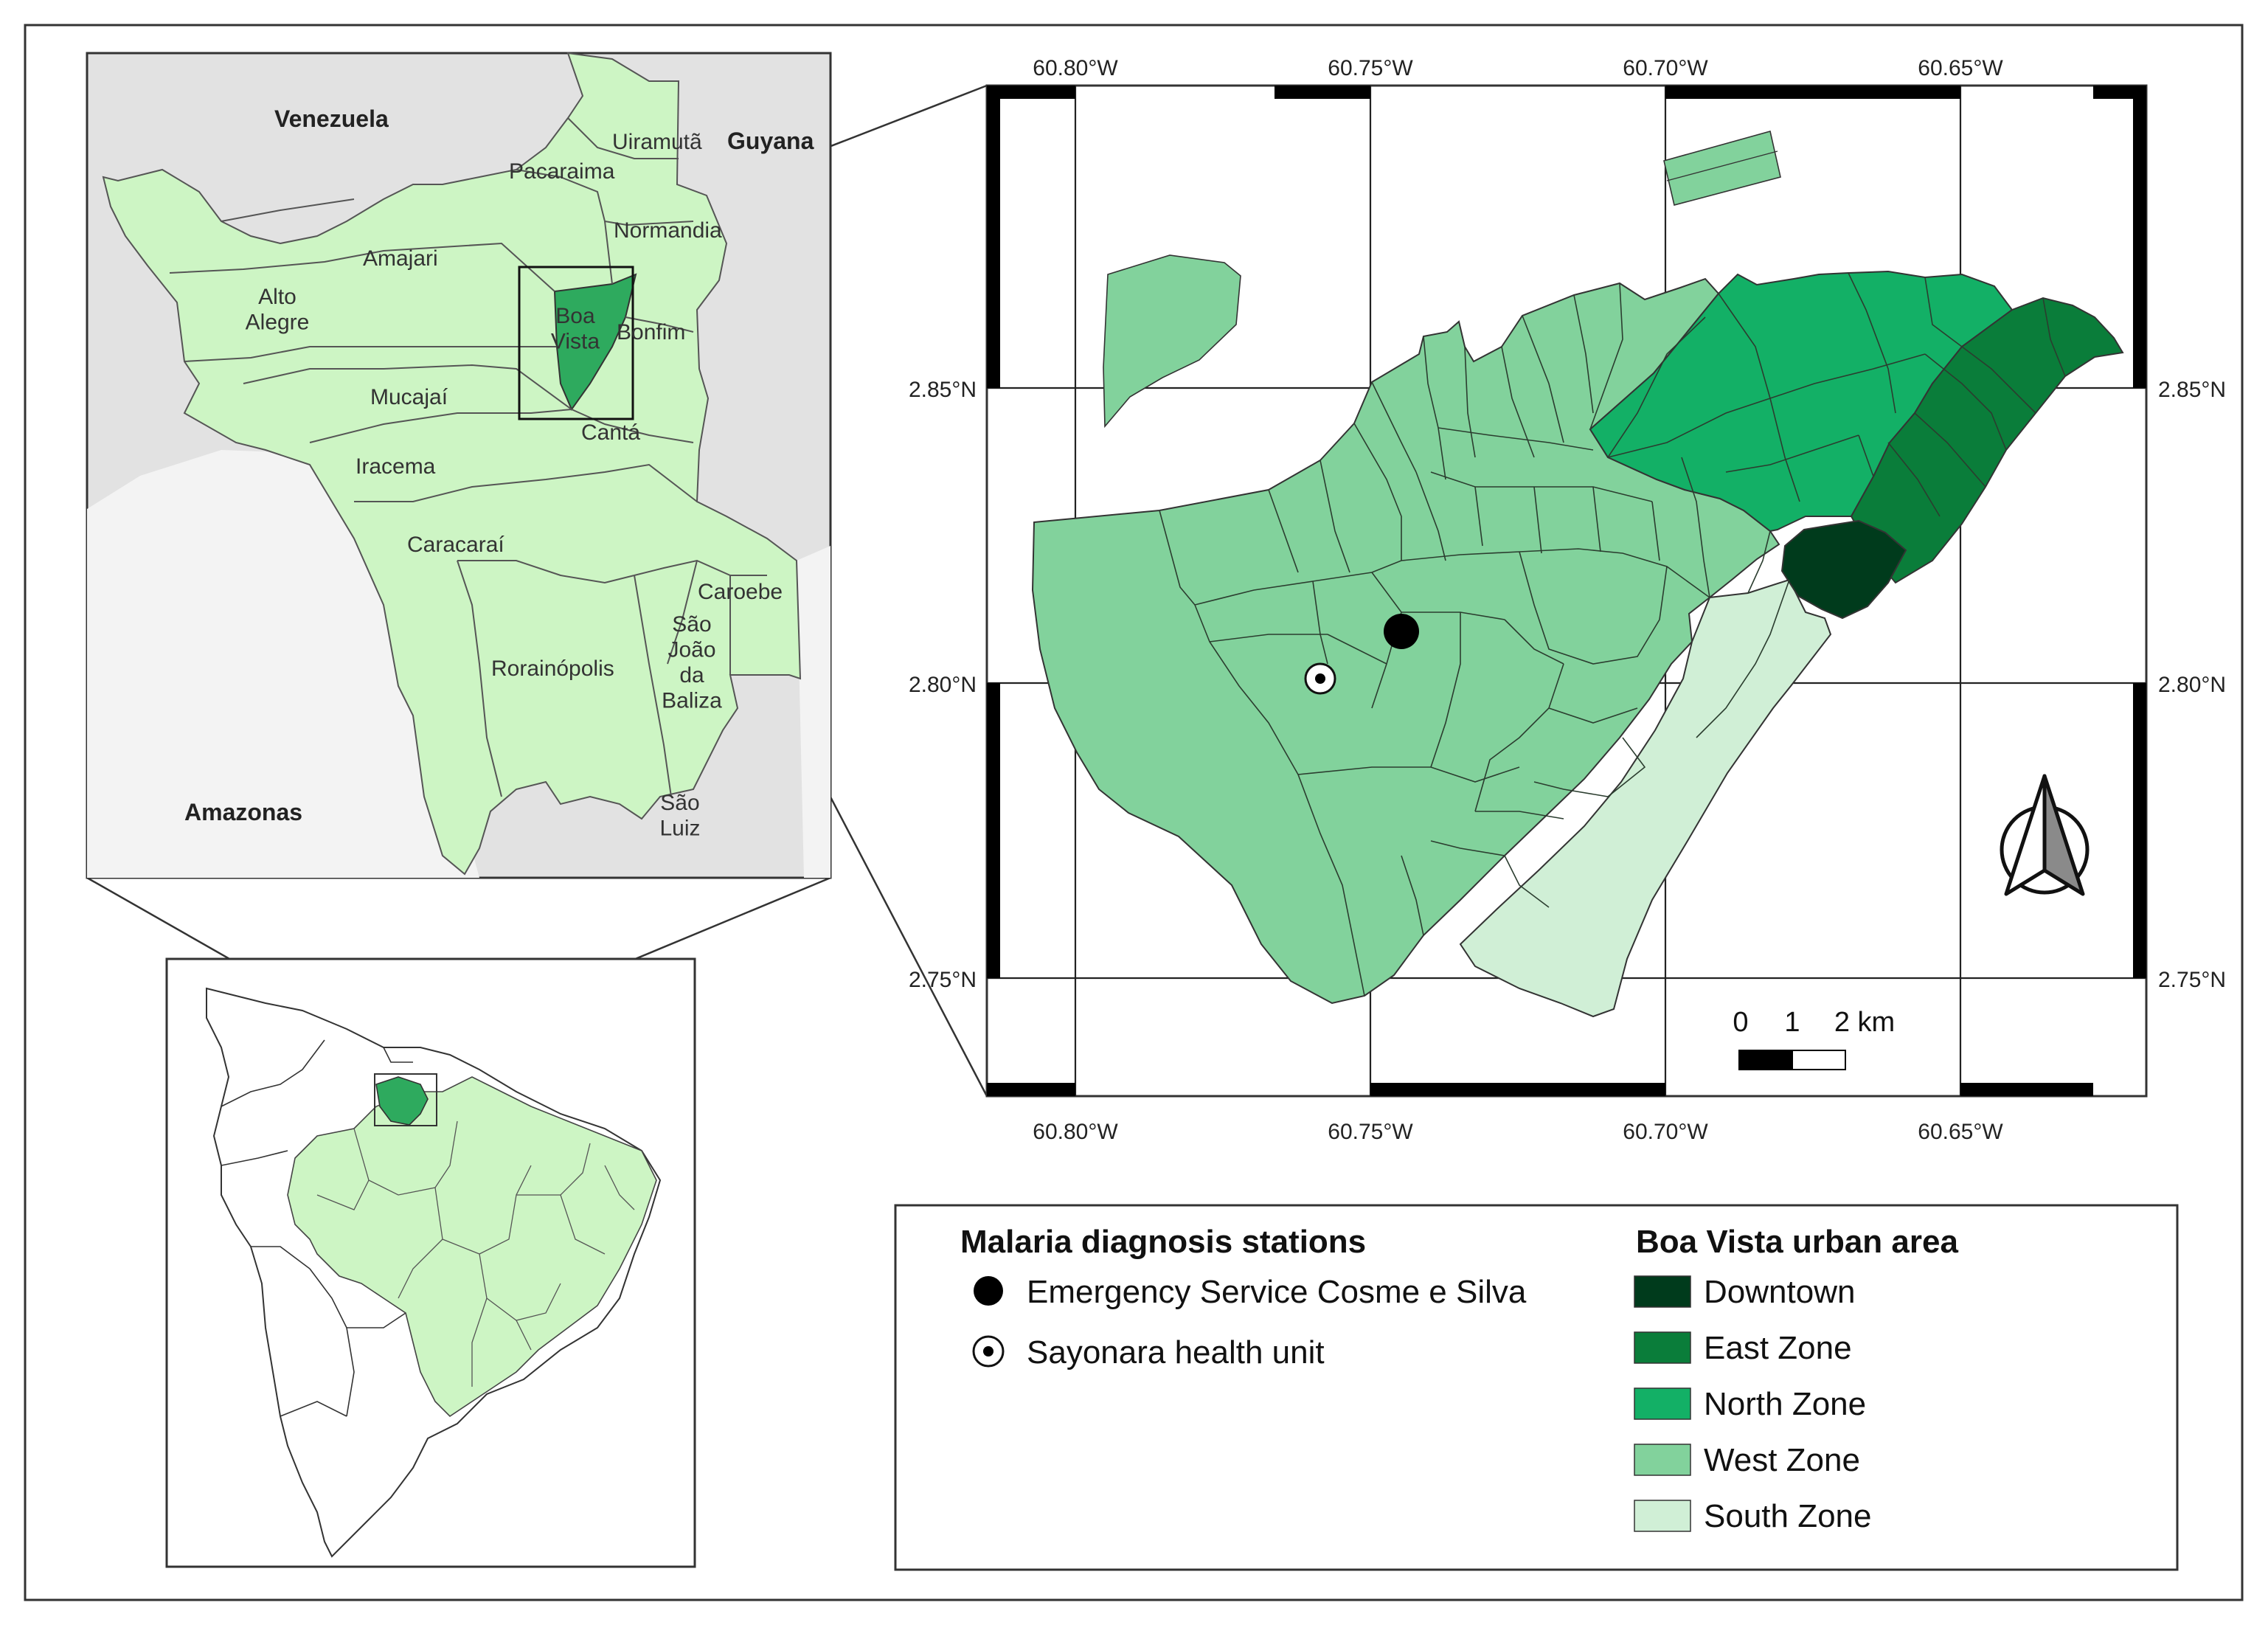 The image size is (2268, 1625). What do you see at coordinates (1844, 569) in the screenshot?
I see `downtown` at bounding box center [1844, 569].